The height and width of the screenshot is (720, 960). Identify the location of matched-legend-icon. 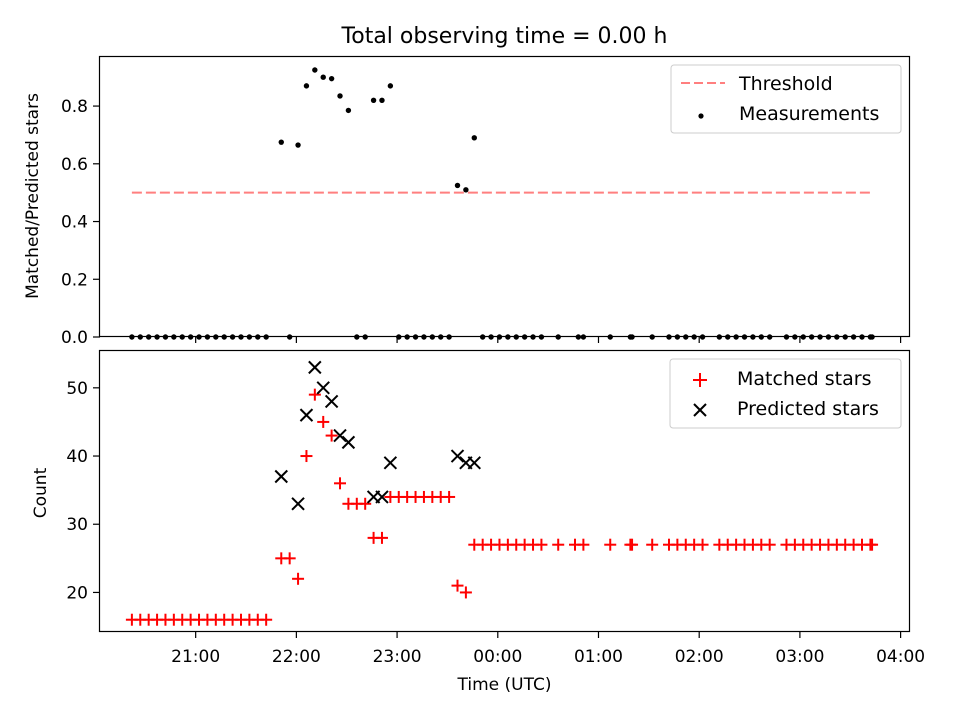
(700, 380).